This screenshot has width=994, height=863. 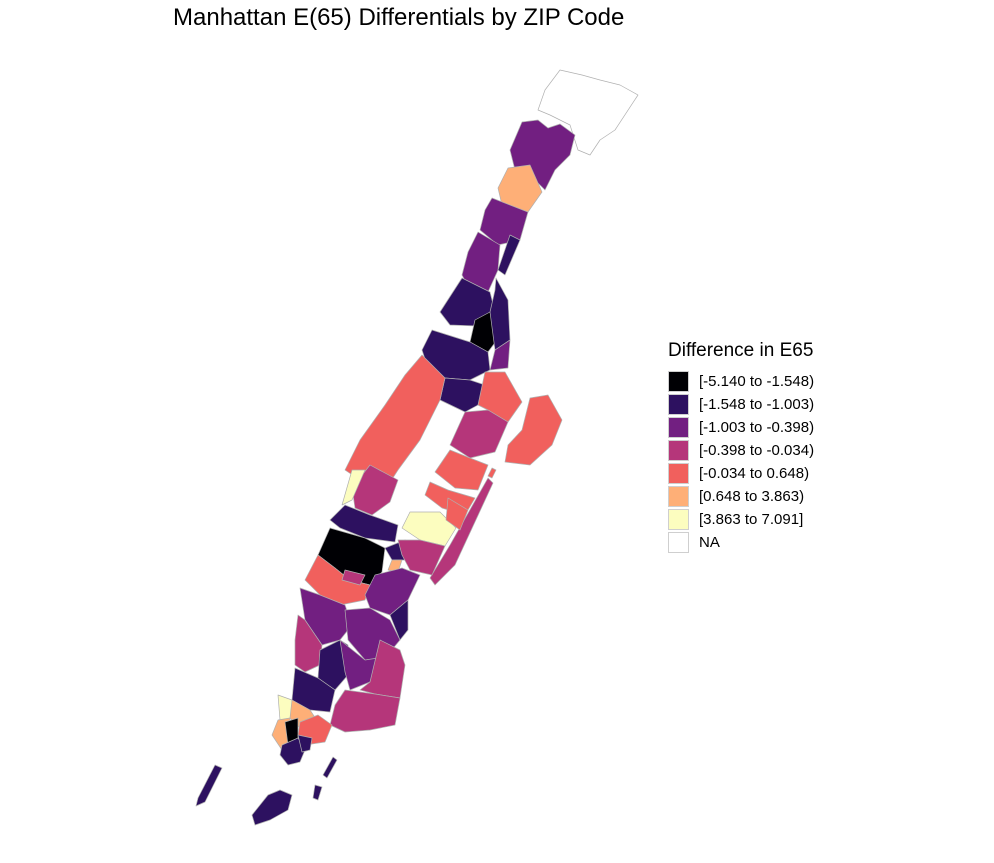 What do you see at coordinates (399, 620) in the screenshot?
I see `zip-region-stuyvesant` at bounding box center [399, 620].